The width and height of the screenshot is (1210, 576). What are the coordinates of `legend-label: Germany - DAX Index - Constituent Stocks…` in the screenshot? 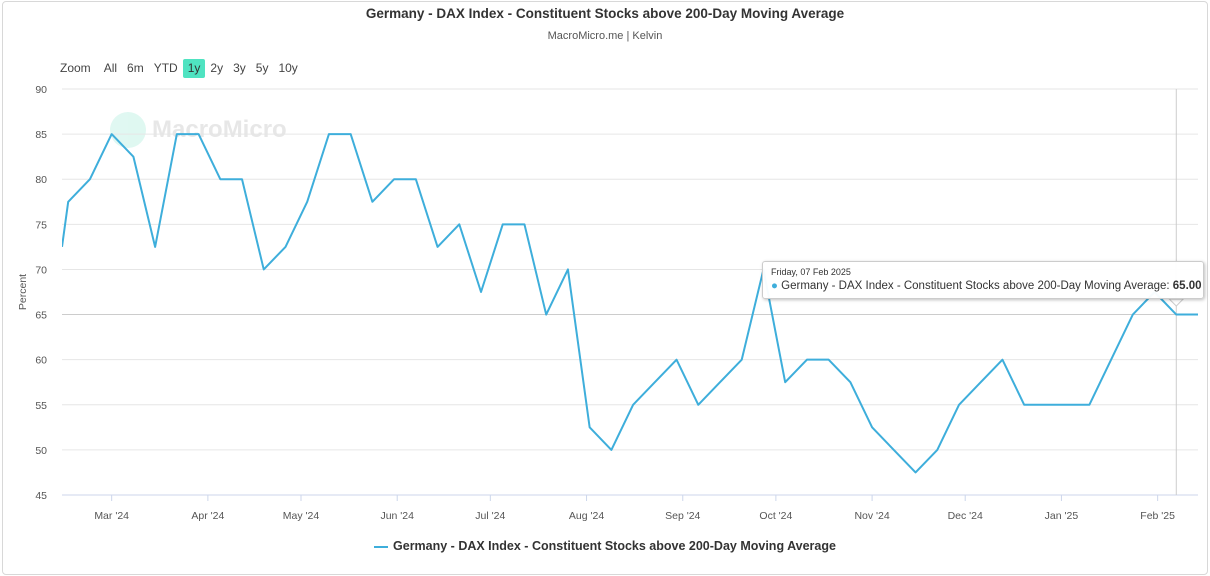 It's located at (614, 546).